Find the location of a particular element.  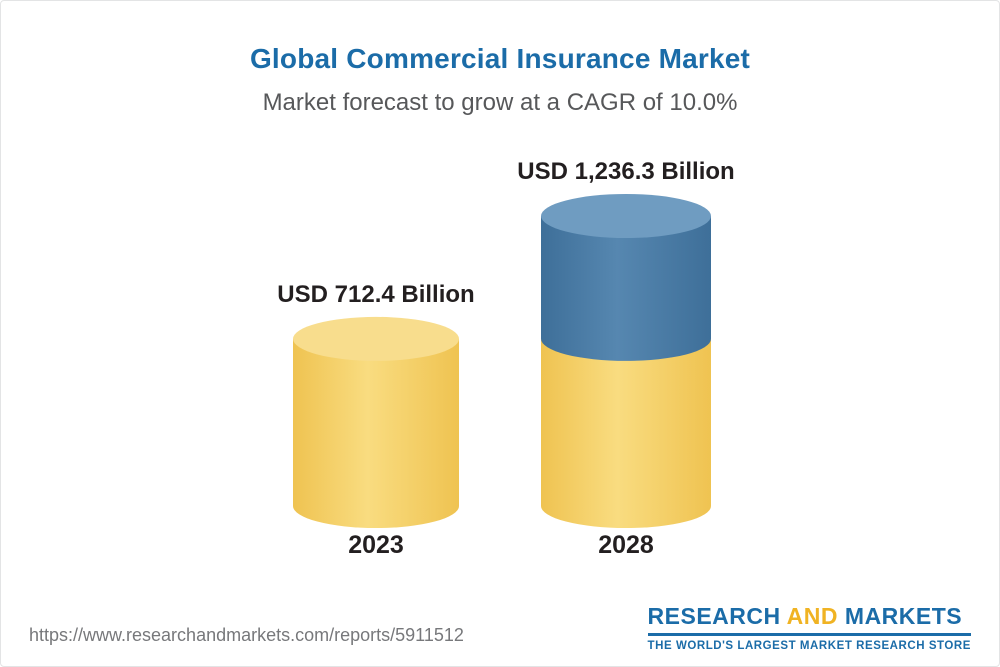

year-label-2023: 2023 is located at coordinates (376, 545).